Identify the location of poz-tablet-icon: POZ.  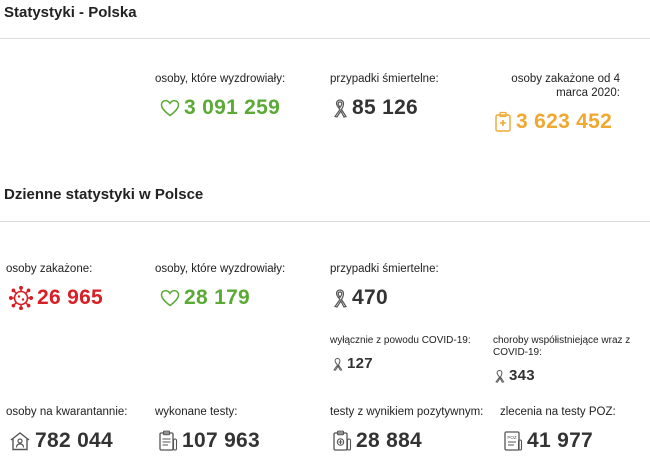
(513, 441).